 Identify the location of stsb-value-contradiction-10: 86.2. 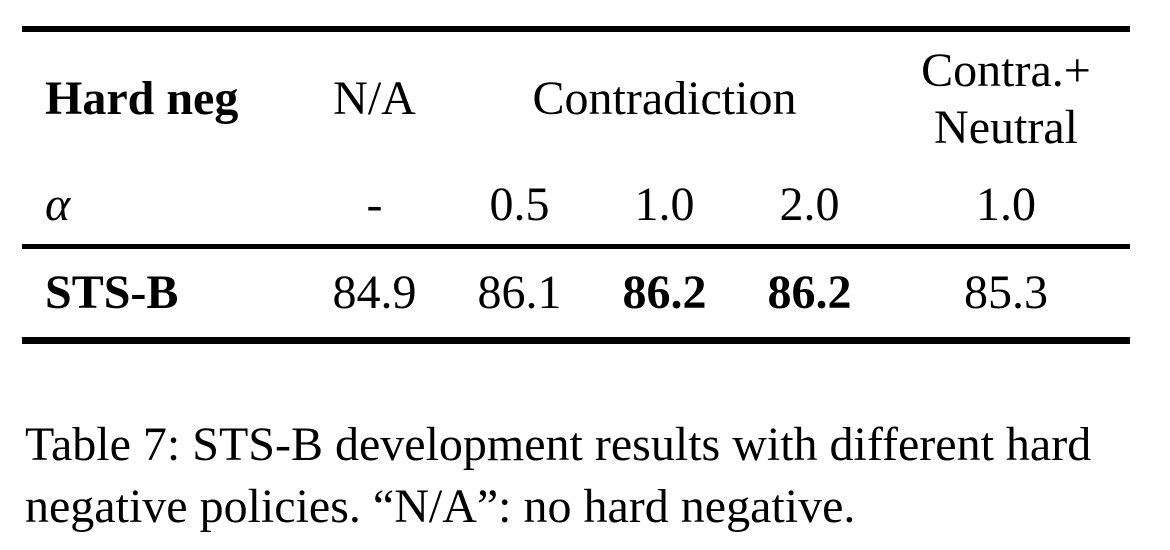
(664, 292).